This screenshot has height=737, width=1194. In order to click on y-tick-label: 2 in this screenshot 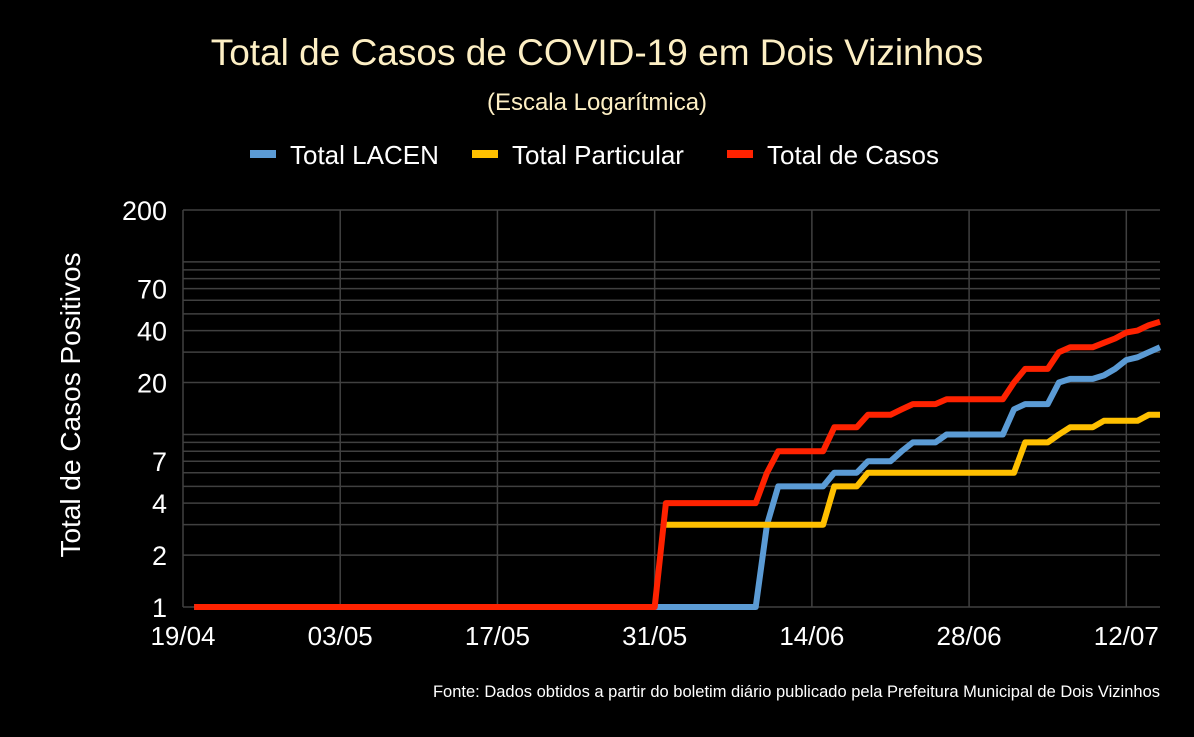, I will do `click(159, 556)`.